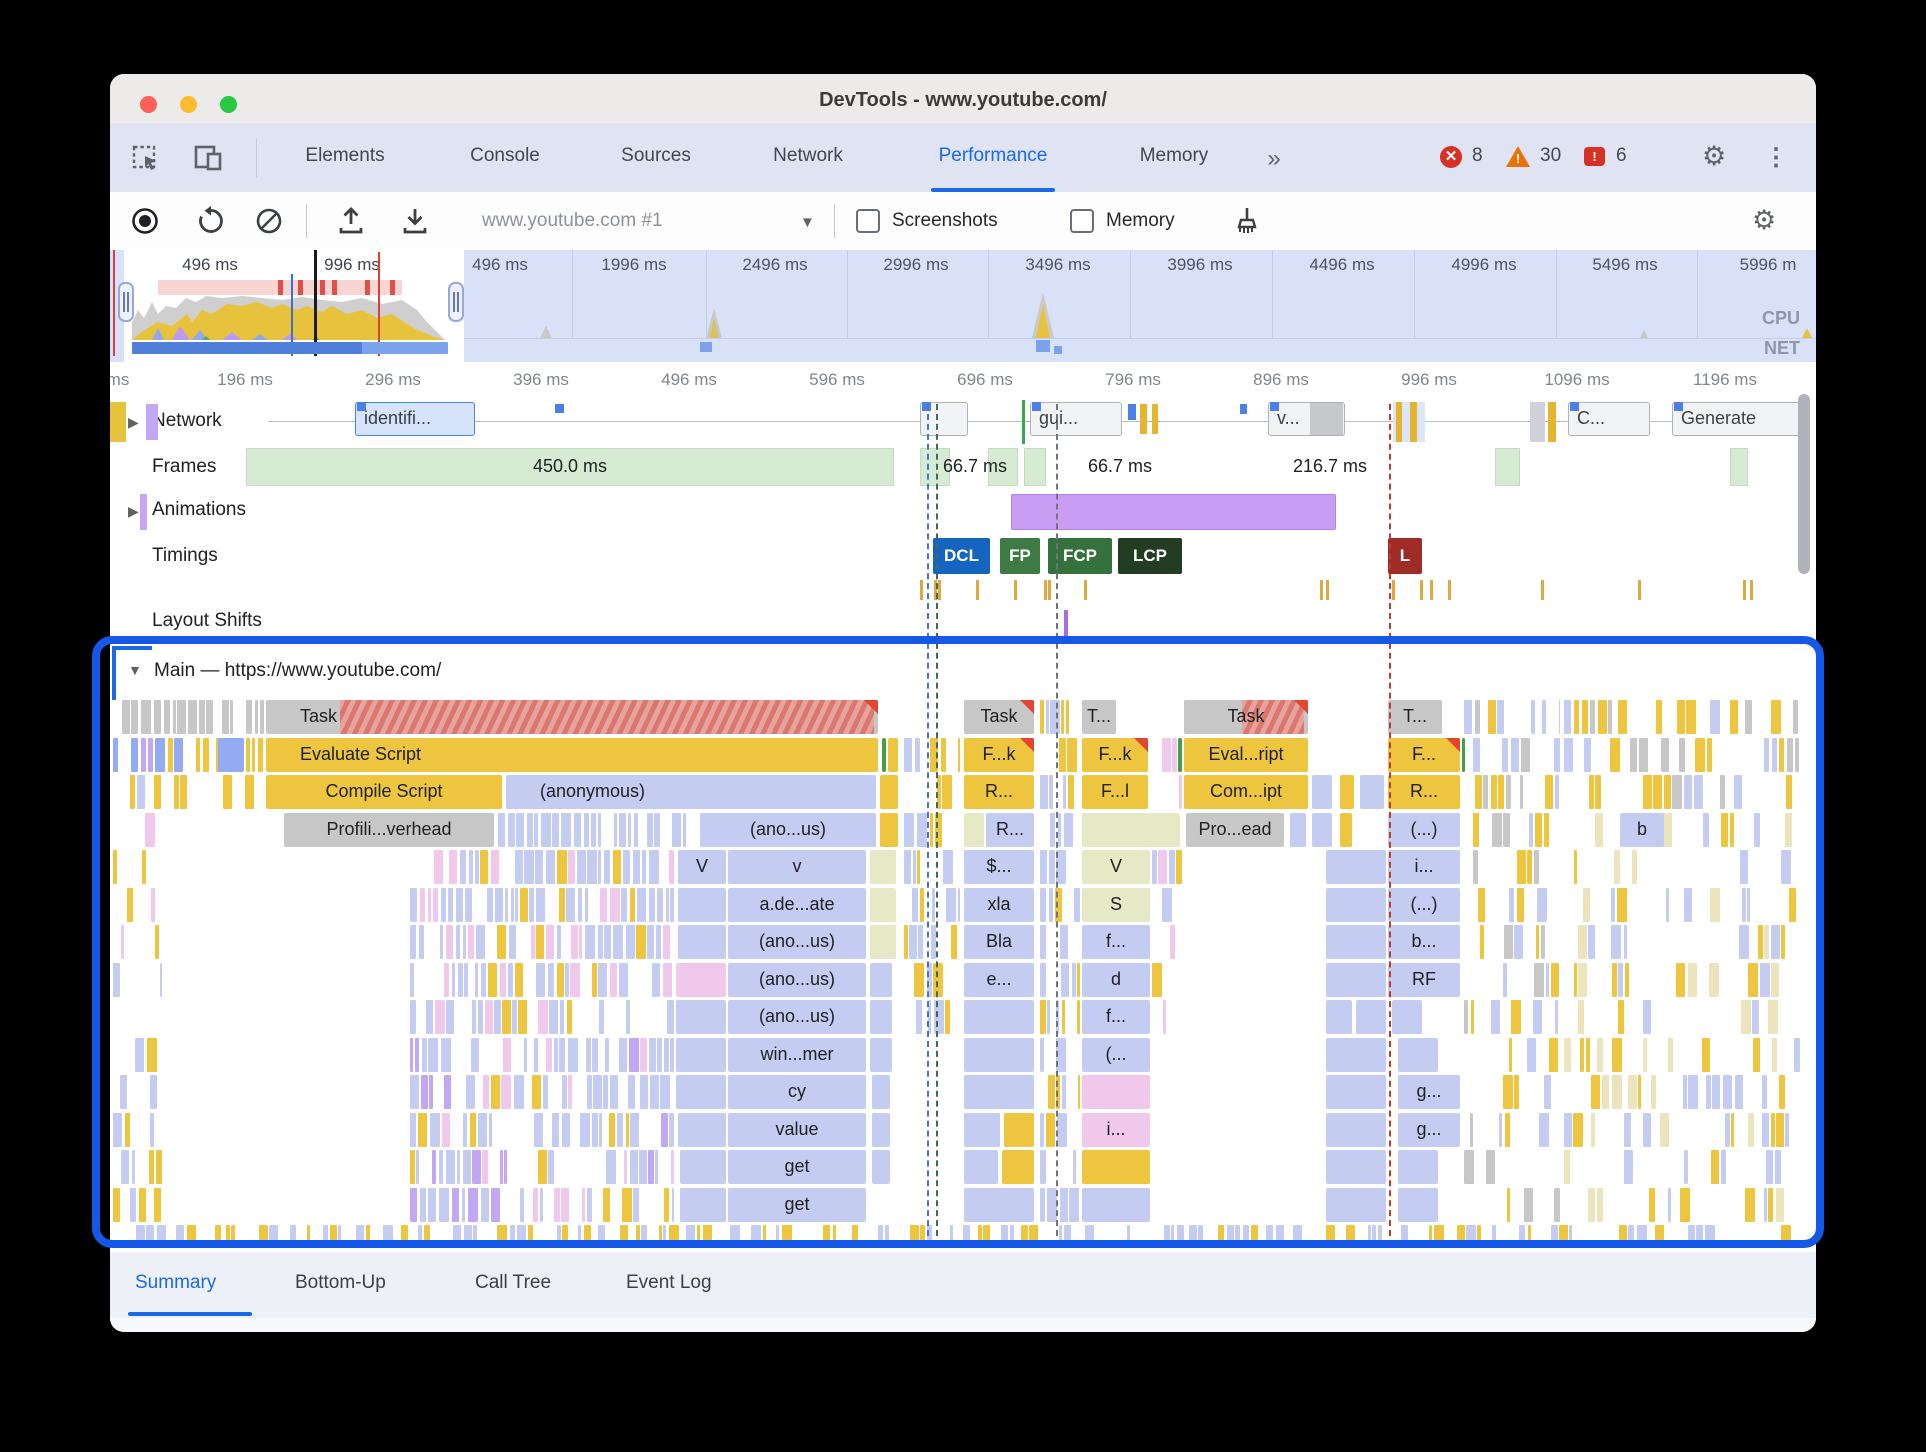  Describe the element at coordinates (1116, 980) in the screenshot. I see `flame-bar: d` at that location.